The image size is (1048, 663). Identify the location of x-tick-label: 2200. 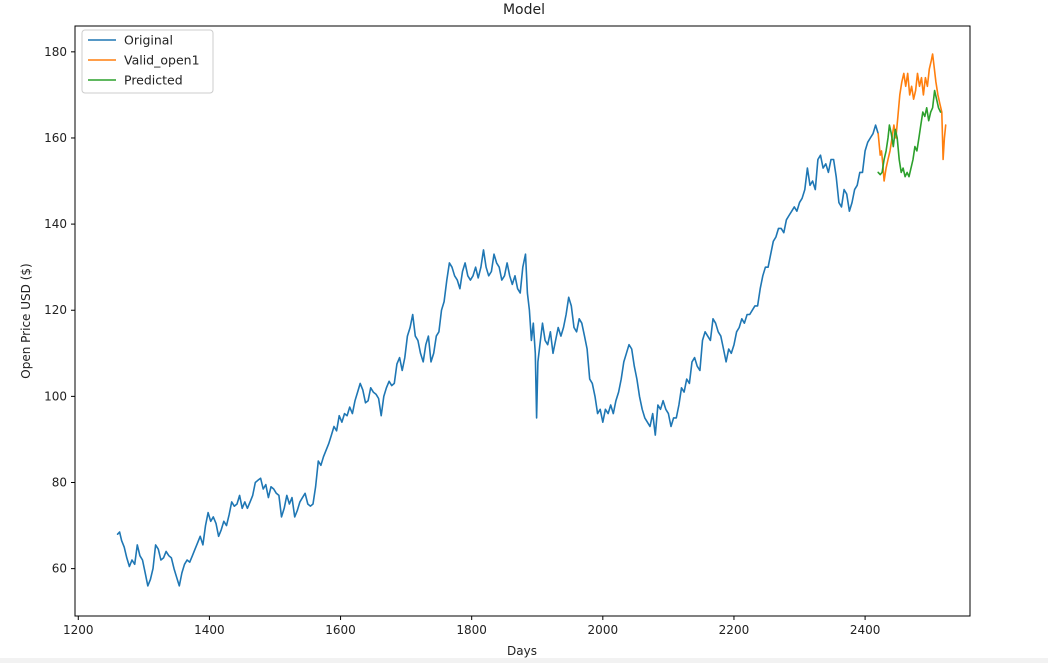
(734, 630).